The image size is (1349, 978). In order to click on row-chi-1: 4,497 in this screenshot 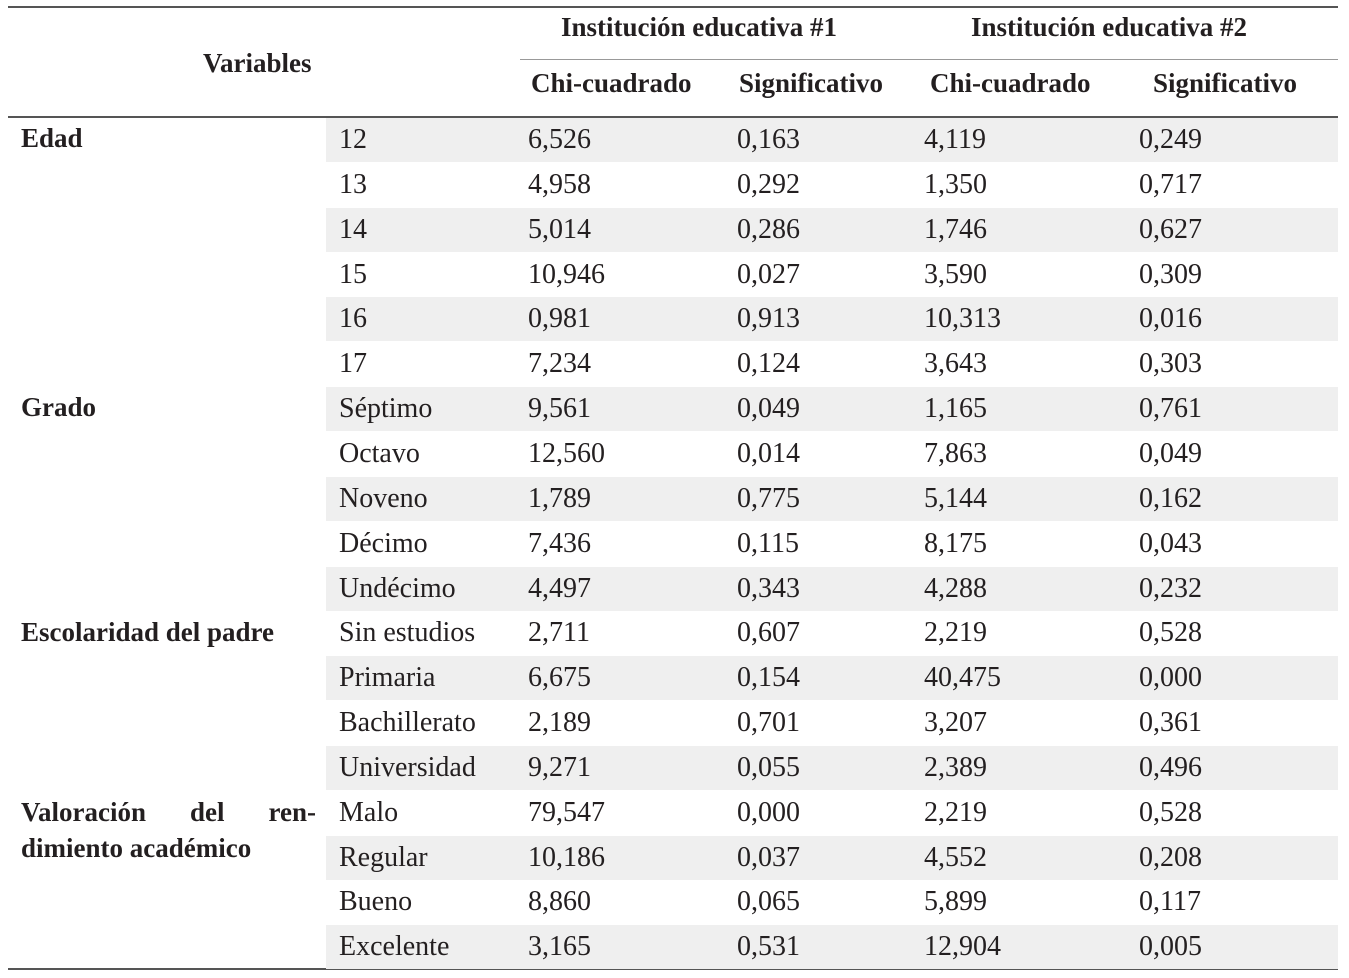, I will do `click(559, 588)`.